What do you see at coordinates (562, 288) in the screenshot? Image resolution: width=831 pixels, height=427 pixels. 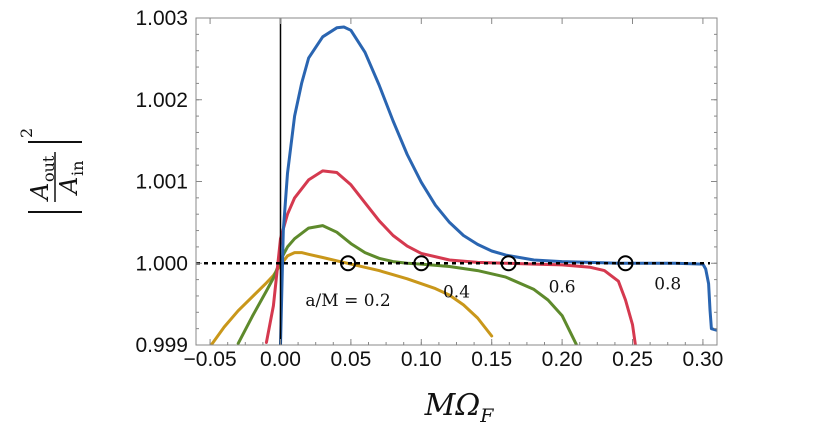 I see `curve-label-3: 0.6` at bounding box center [562, 288].